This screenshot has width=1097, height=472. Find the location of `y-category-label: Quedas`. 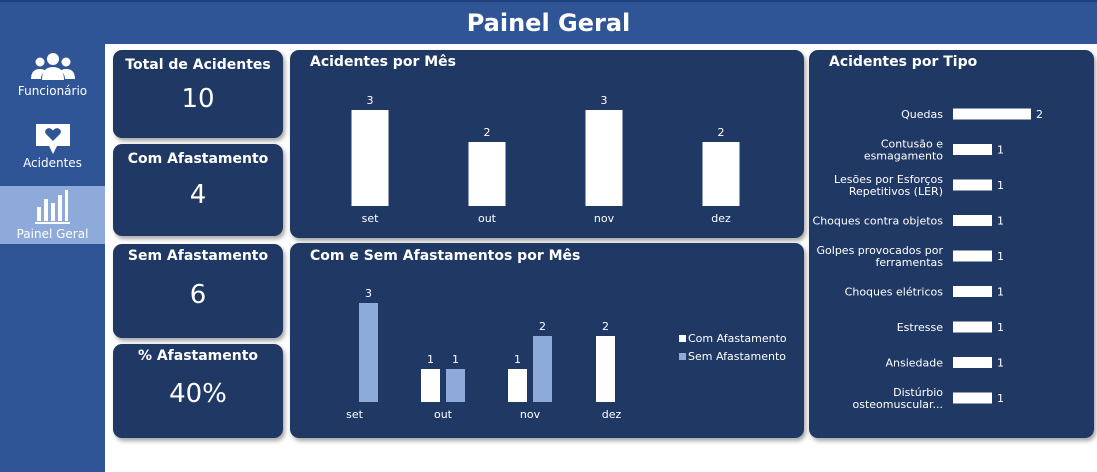

y-category-label: Quedas is located at coordinates (922, 114).